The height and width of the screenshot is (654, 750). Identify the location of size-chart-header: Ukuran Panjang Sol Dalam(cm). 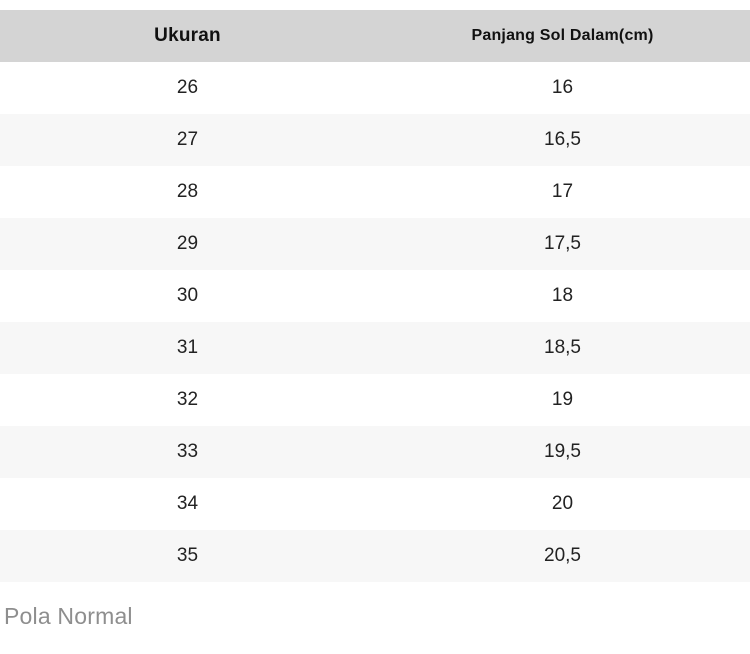
(375, 36).